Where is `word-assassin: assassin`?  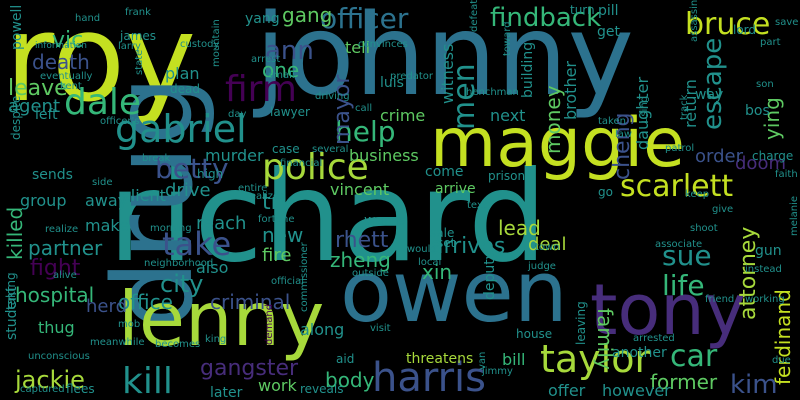
word-assassin: assassin is located at coordinates (694, 21).